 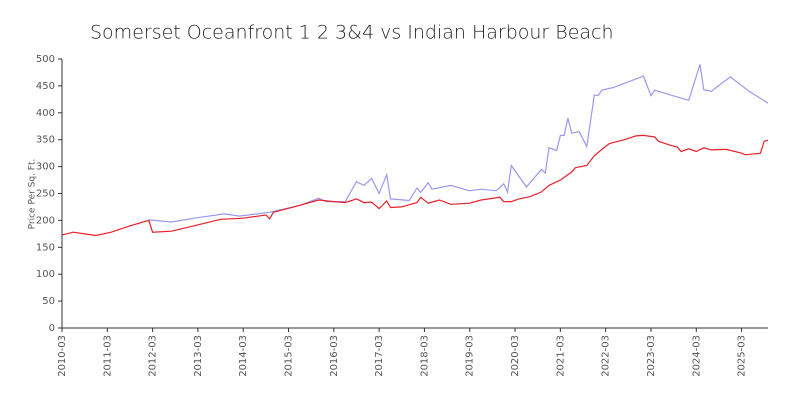 What do you see at coordinates (62, 356) in the screenshot?
I see `x-tick-label: 2010-03` at bounding box center [62, 356].